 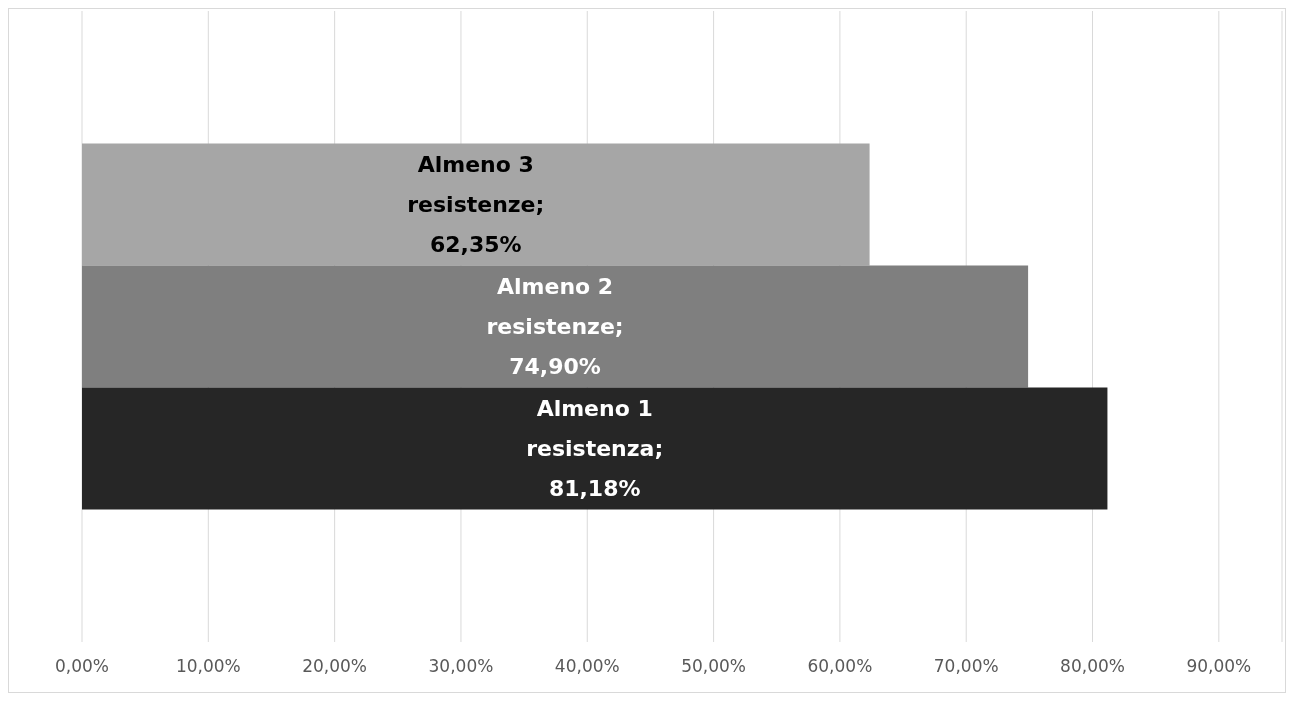 I want to click on data-label: Almeno 3 resistenze; 62,35%, so click(x=476, y=205).